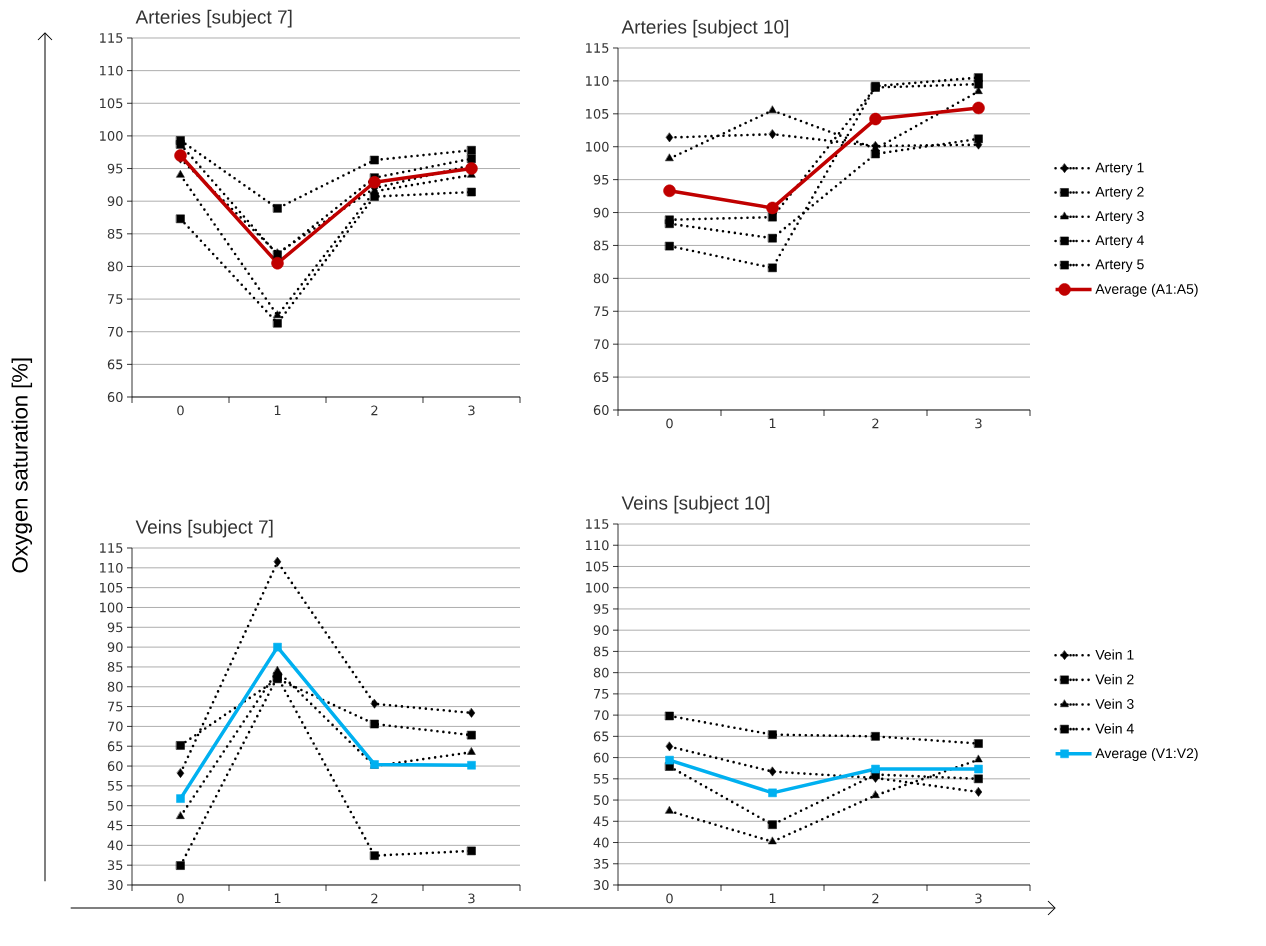  What do you see at coordinates (1114, 703) in the screenshot?
I see `legend-label: Vein 3` at bounding box center [1114, 703].